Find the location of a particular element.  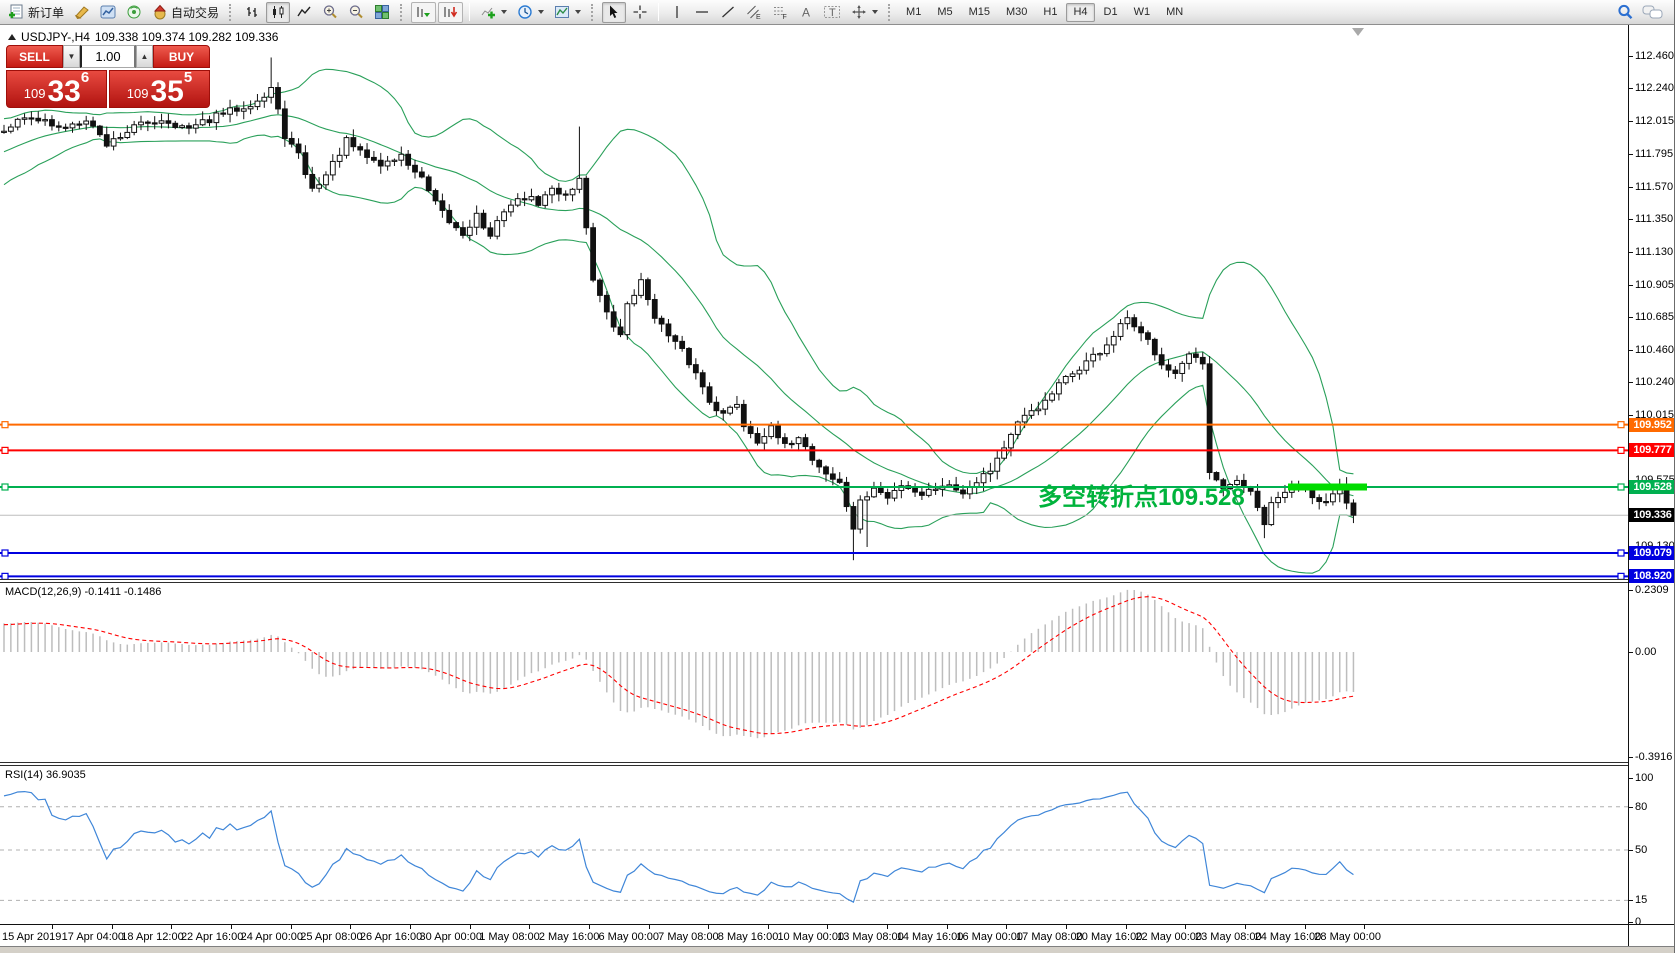

charts-button is located at coordinates (108, 12).